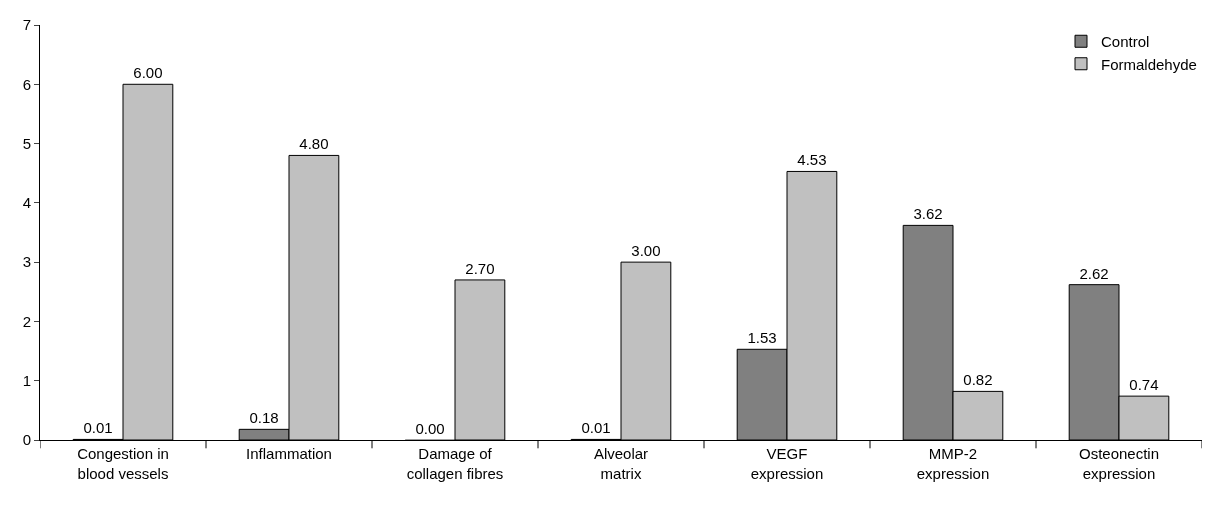 The height and width of the screenshot is (505, 1207). I want to click on data-label: 4.53, so click(812, 160).